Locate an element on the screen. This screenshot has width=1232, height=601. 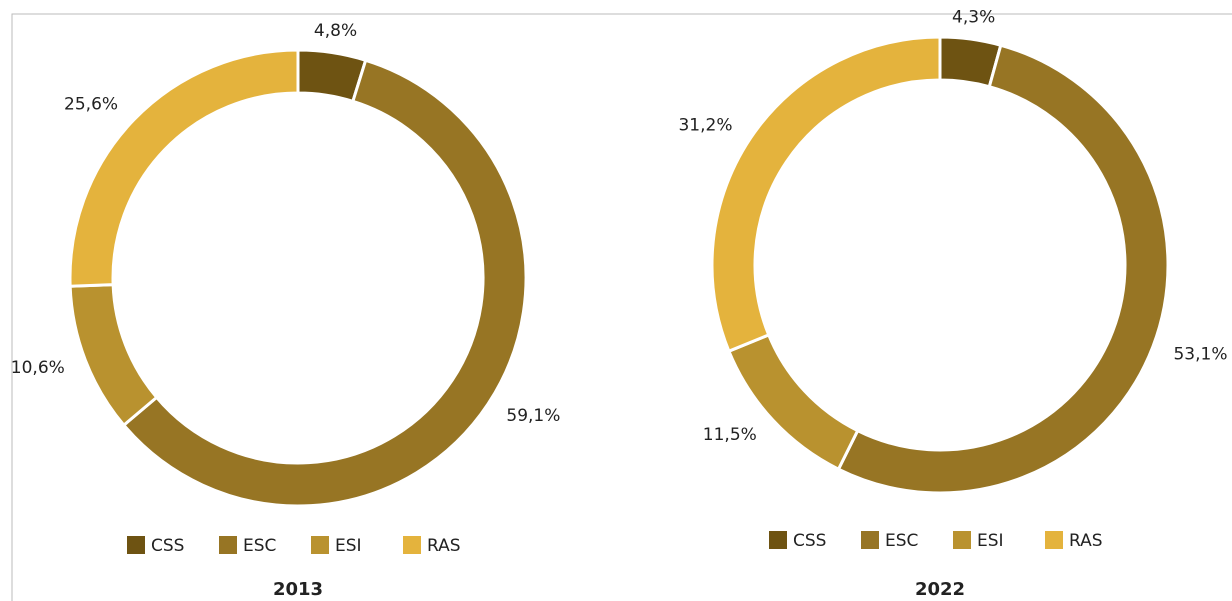
data-label: 10,6% is located at coordinates (38, 368).